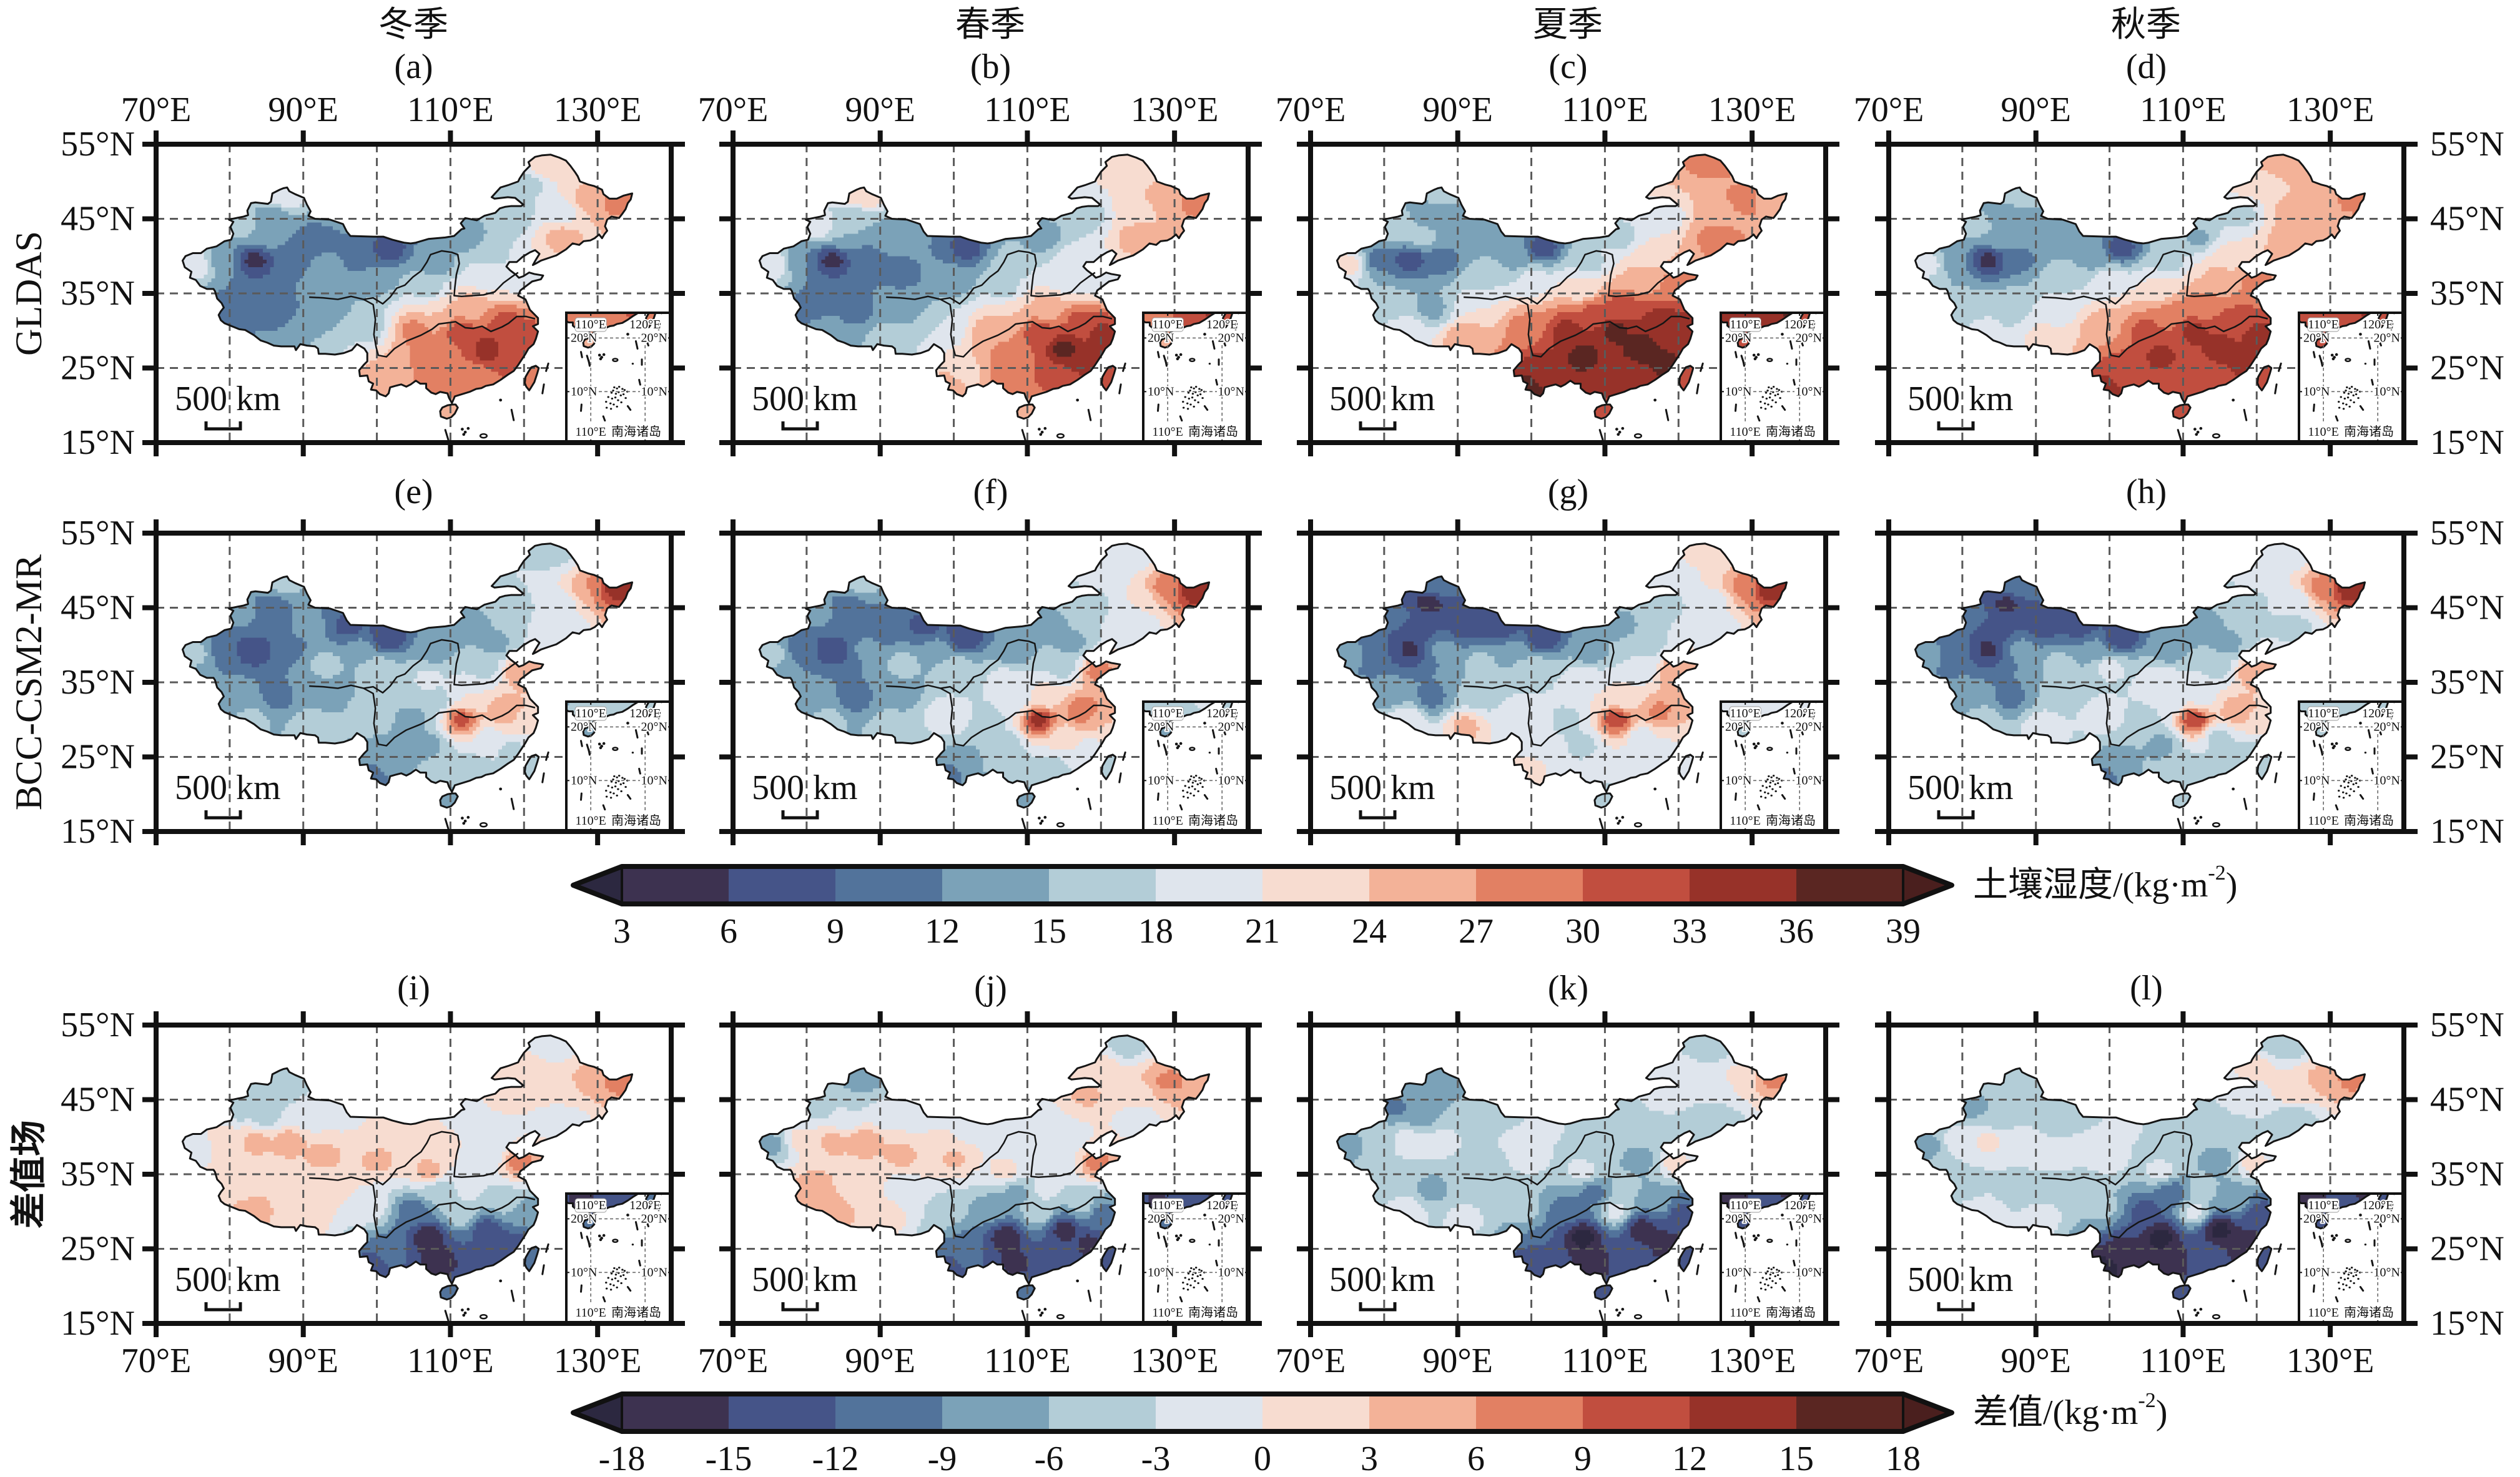 The image size is (2520, 1477). Describe the element at coordinates (2467, 144) in the screenshot. I see `lat-label-right: 55°N` at that location.